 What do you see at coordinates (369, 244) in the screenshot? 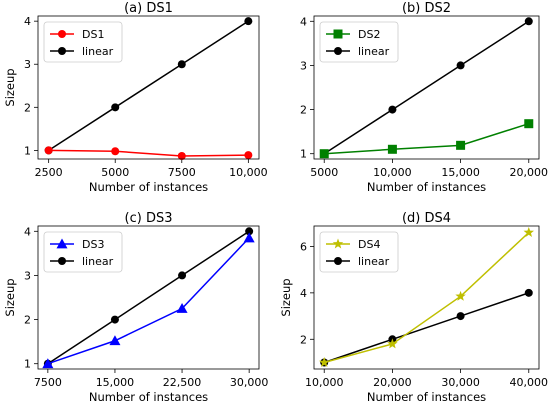
I see `legend-label: DS4` at bounding box center [369, 244].